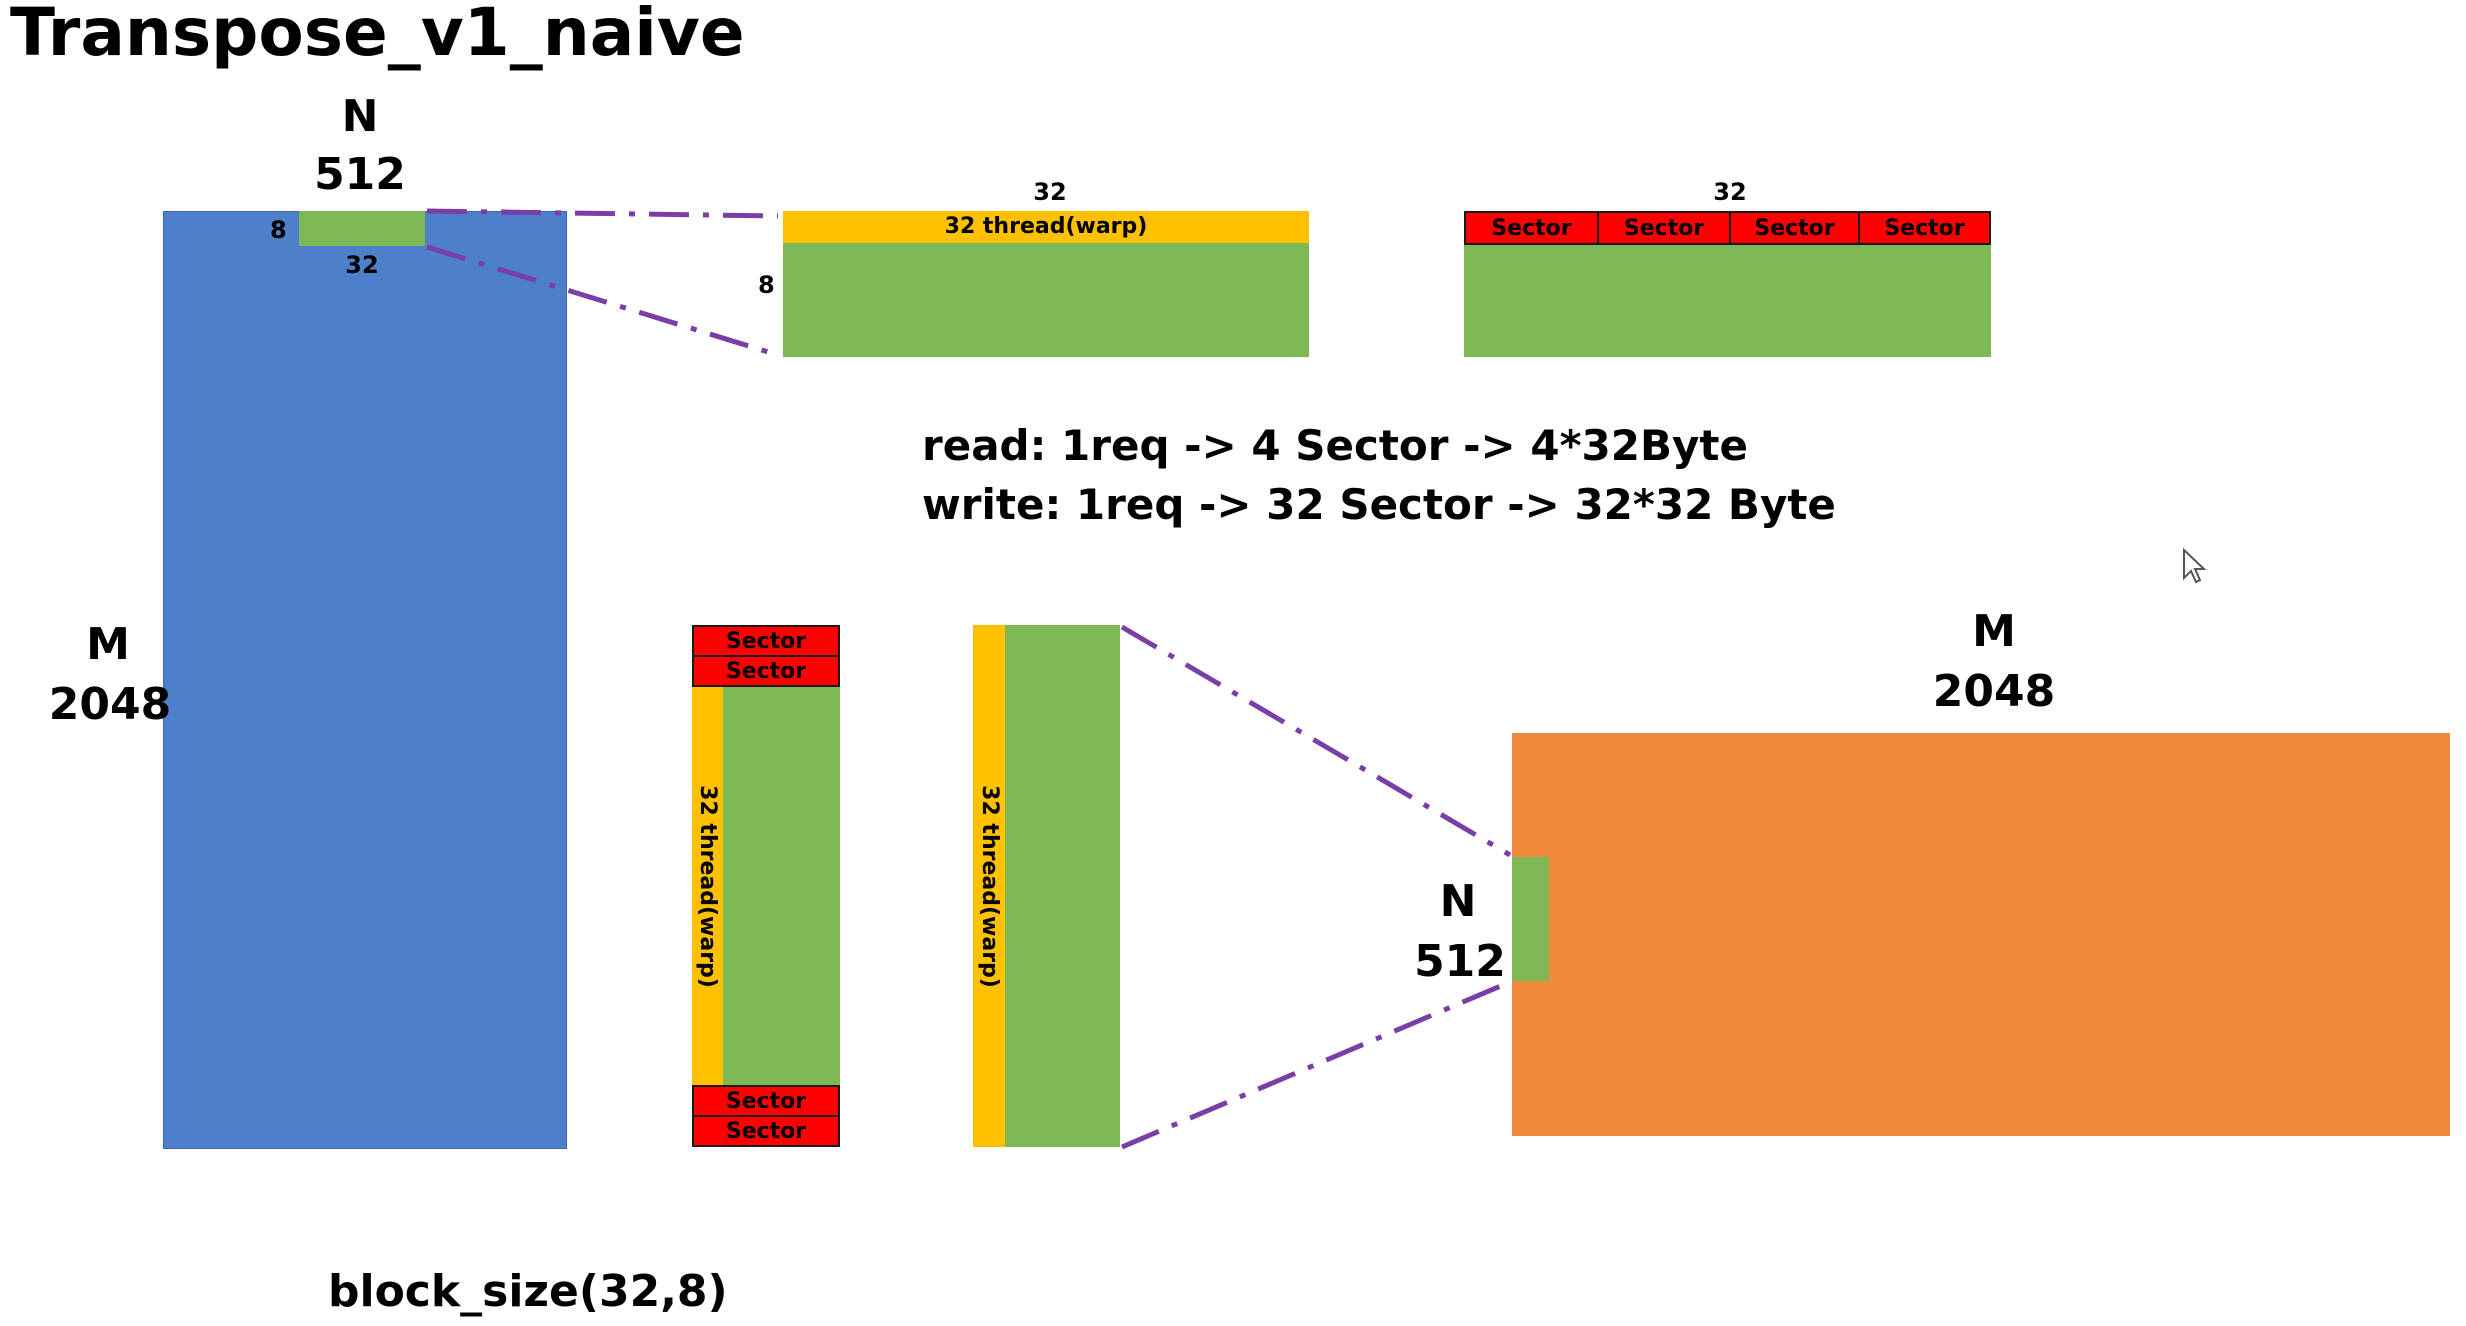 The width and height of the screenshot is (2466, 1326). I want to click on read-sector-2: Sector, so click(1664, 228).